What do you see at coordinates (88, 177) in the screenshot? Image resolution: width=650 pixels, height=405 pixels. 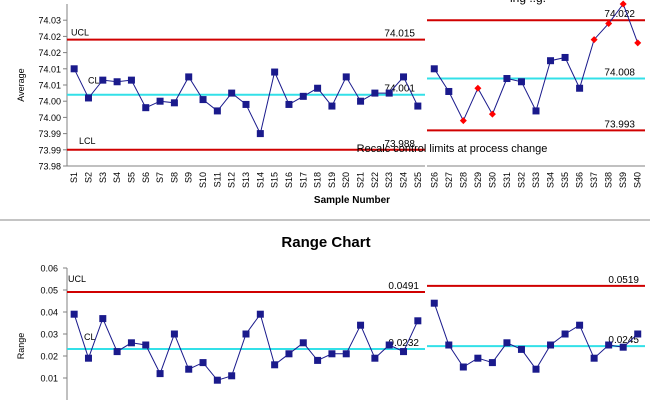 I see `x-tick-label: S2` at bounding box center [88, 177].